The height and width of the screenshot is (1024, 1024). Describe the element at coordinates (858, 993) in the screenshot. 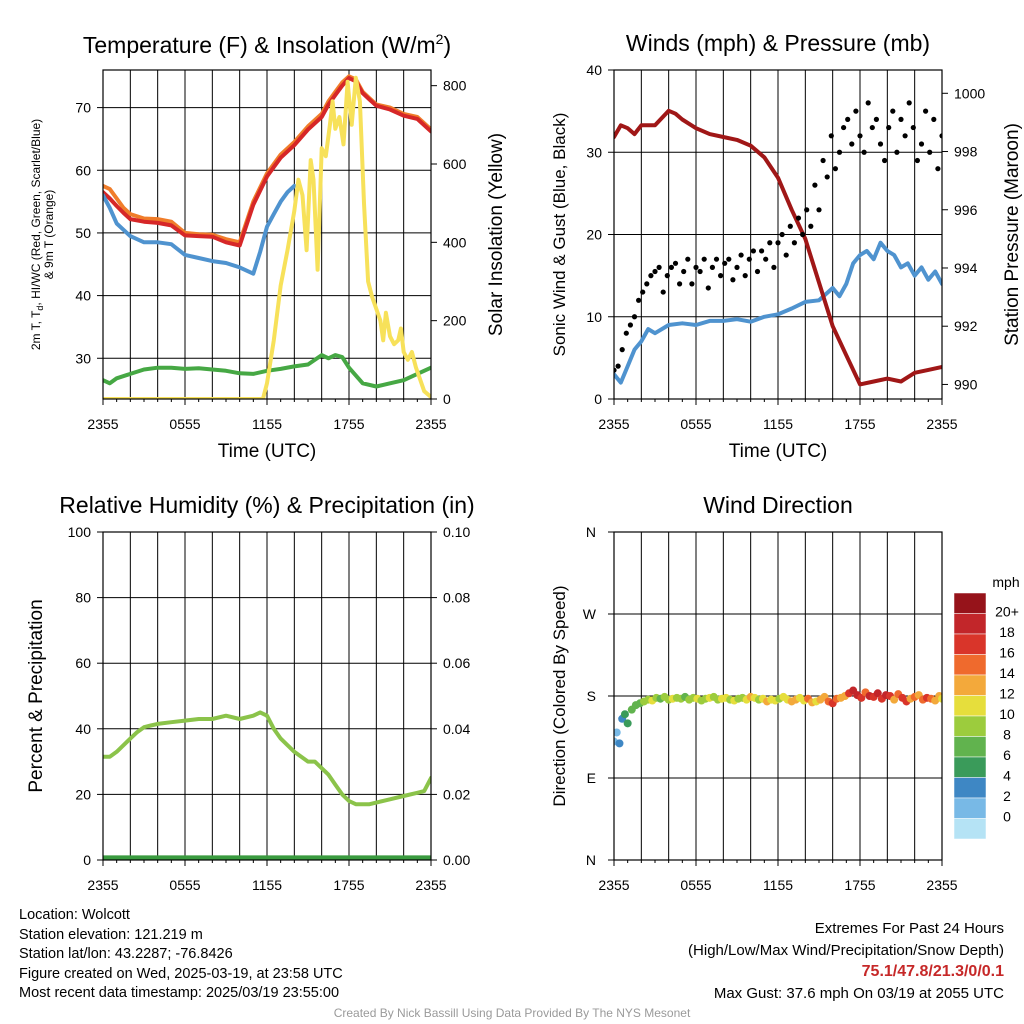

I see `max-gust-text: Max Gust: 37.6 mph On 03/19 at 2055 UTC` at that location.